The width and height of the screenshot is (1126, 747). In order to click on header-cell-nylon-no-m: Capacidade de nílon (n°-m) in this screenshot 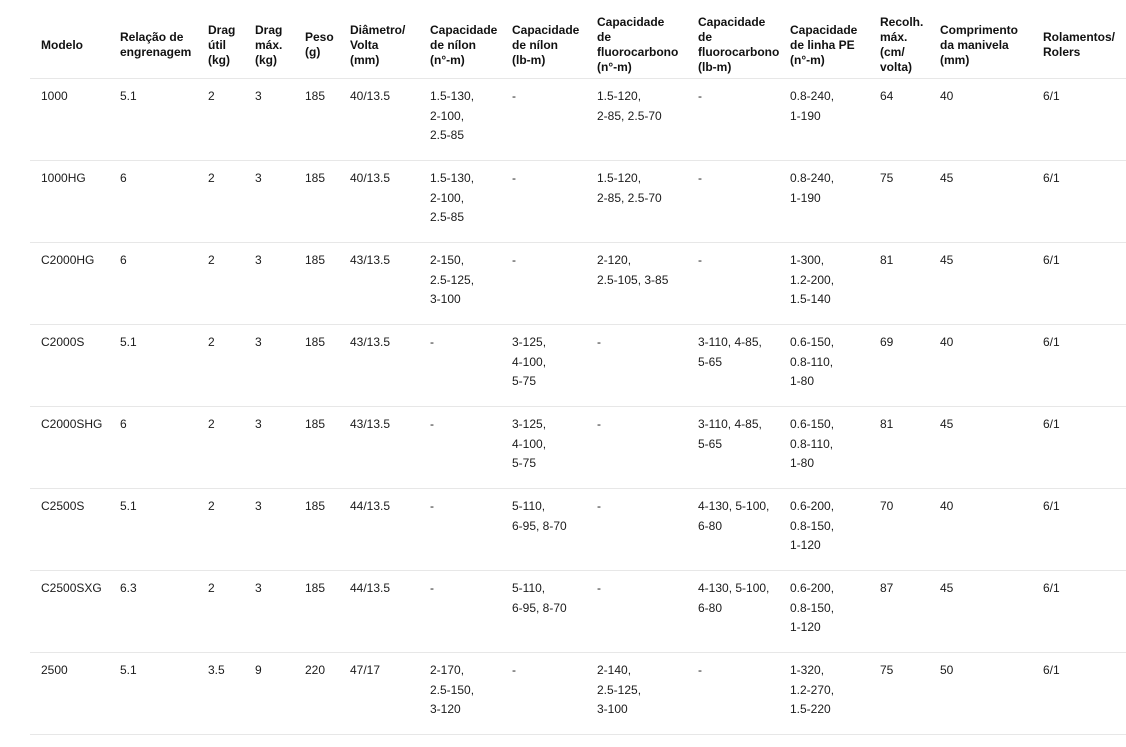, I will do `click(460, 39)`.